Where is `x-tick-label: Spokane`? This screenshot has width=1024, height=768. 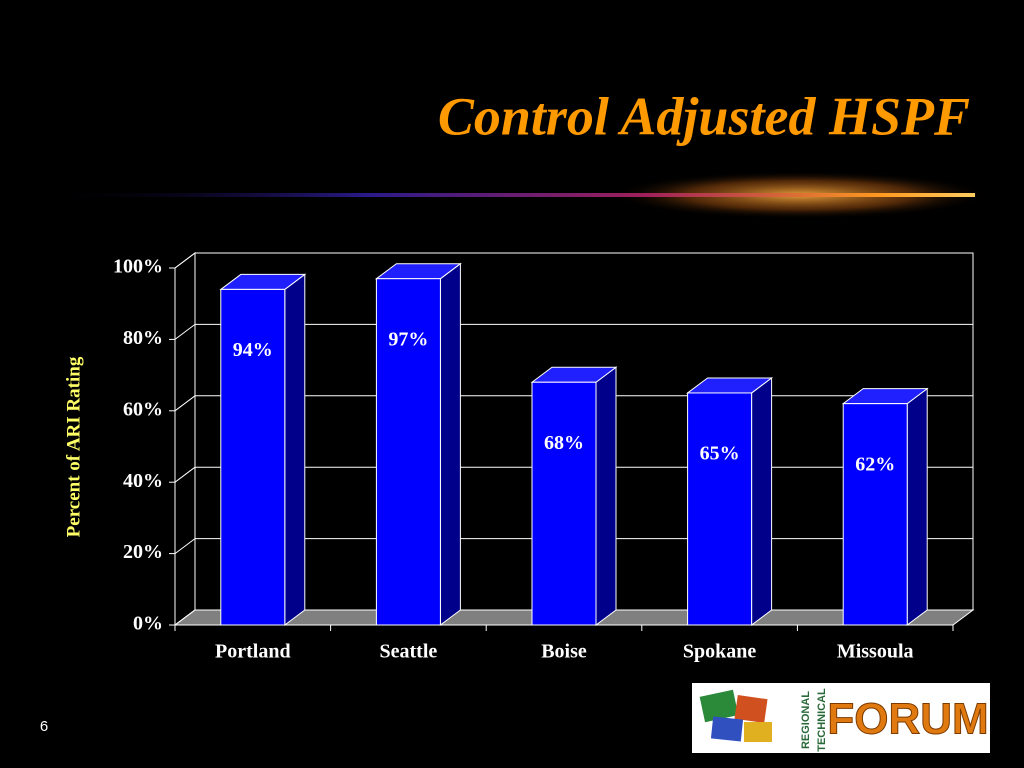 x-tick-label: Spokane is located at coordinates (719, 652).